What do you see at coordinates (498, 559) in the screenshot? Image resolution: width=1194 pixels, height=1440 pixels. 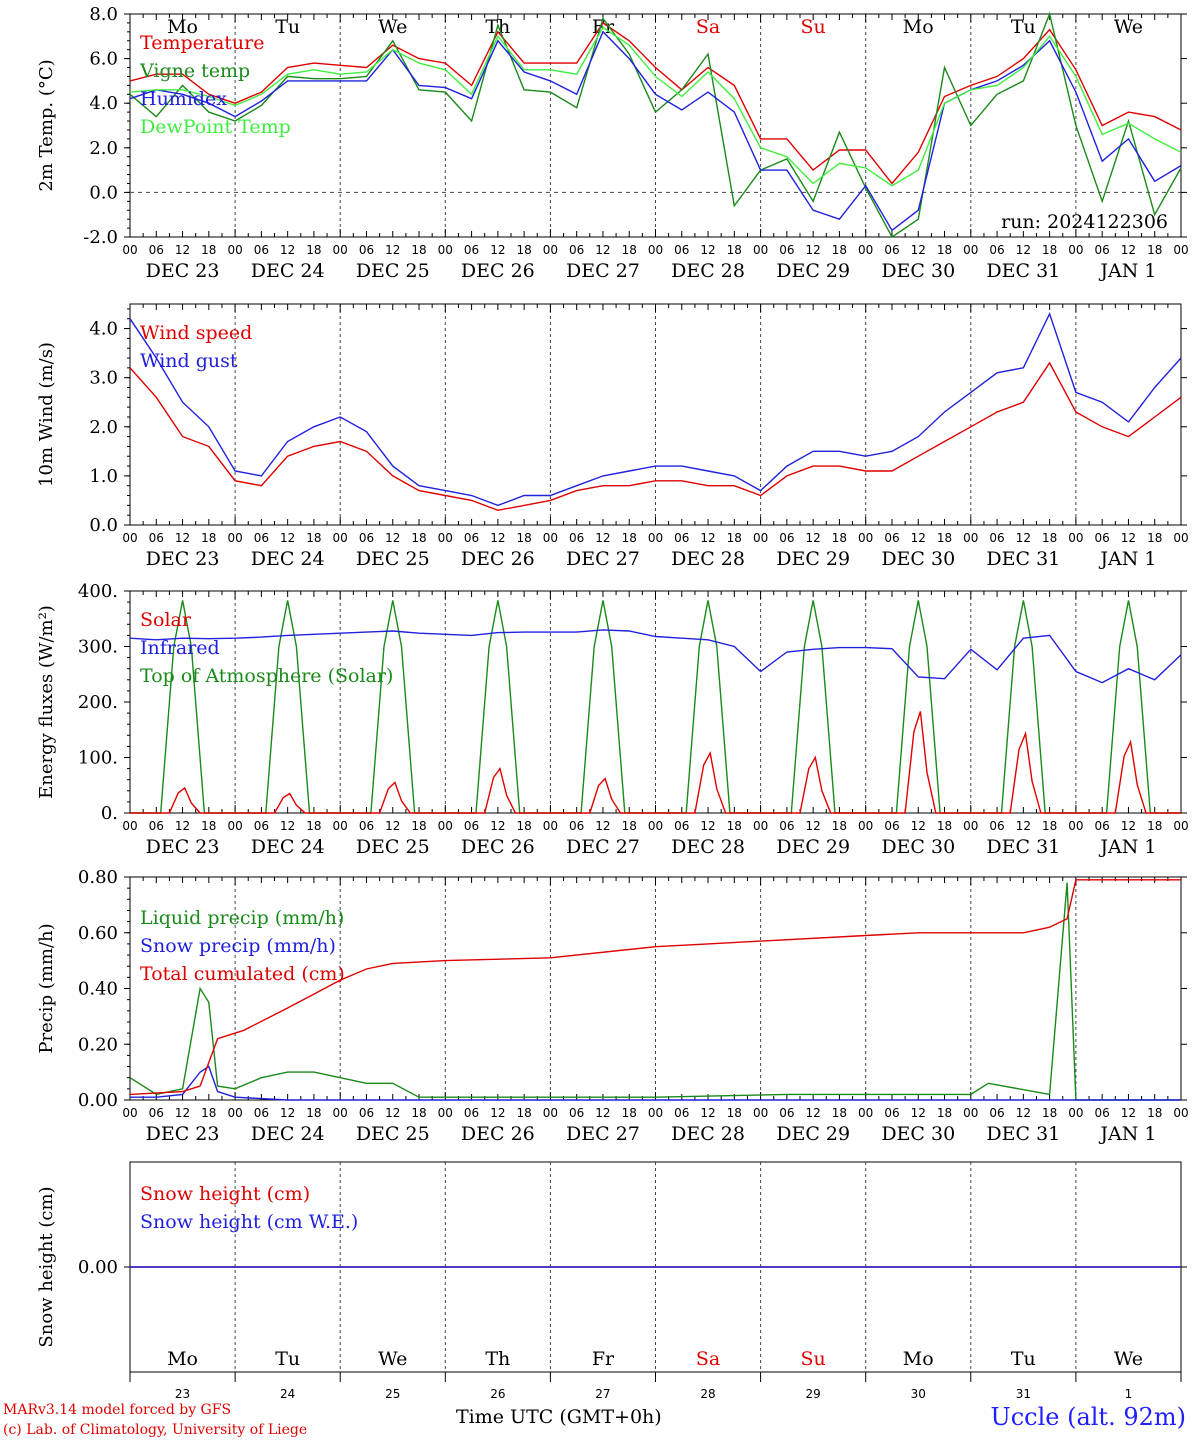 I see `day-label: DEC 26` at bounding box center [498, 559].